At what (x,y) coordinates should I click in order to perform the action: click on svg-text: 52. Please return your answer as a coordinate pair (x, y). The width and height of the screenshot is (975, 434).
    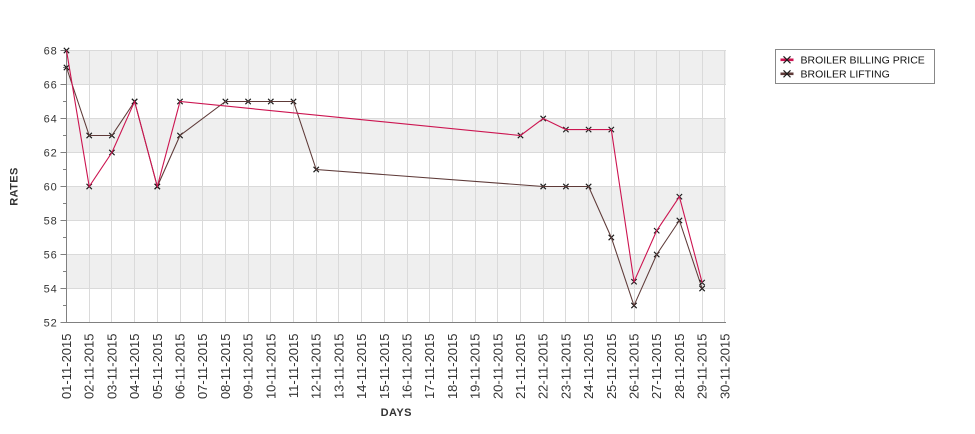
    Looking at the image, I should click on (51, 324).